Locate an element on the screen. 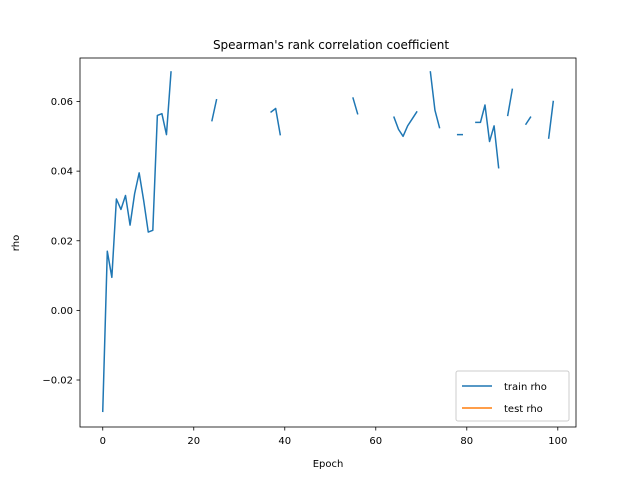 This screenshot has height=480, width=640. y-axis-label: rho is located at coordinates (16, 243).